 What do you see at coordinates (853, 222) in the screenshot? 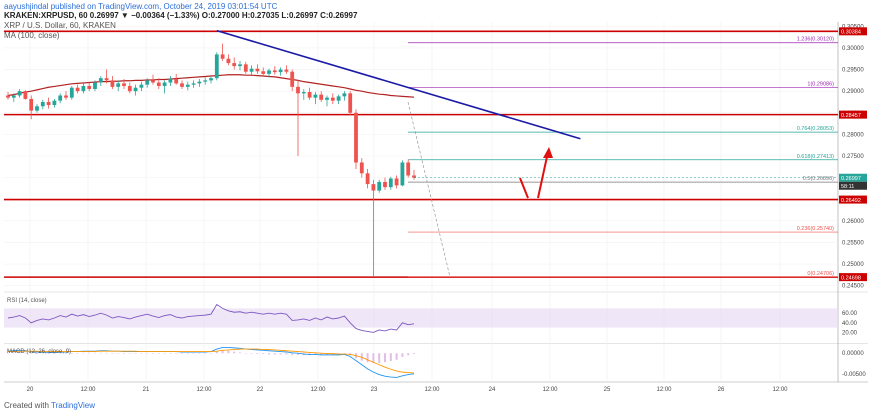
I see `price-tick-label: 0.26000` at bounding box center [853, 222].